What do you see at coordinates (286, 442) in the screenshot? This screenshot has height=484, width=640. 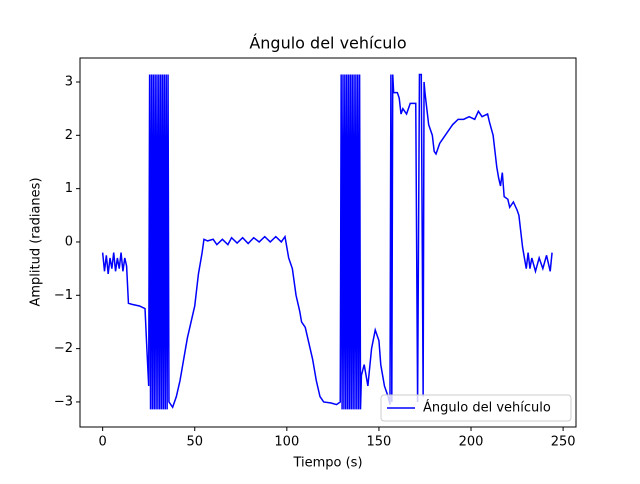 I see `x-tick-label: 100` at bounding box center [286, 442].